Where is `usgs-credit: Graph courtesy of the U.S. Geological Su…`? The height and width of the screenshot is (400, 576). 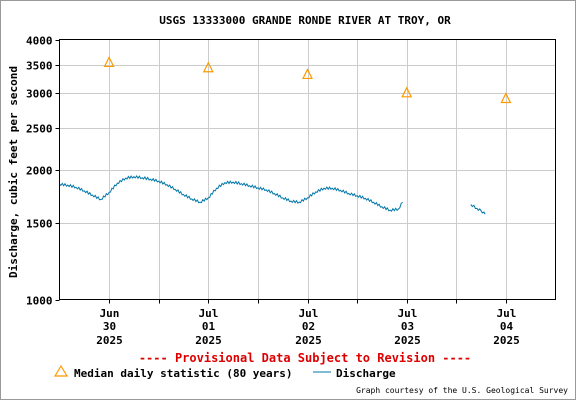
usgs-credit: Graph courtesy of the U.S. Geological Su… is located at coordinates (462, 390).